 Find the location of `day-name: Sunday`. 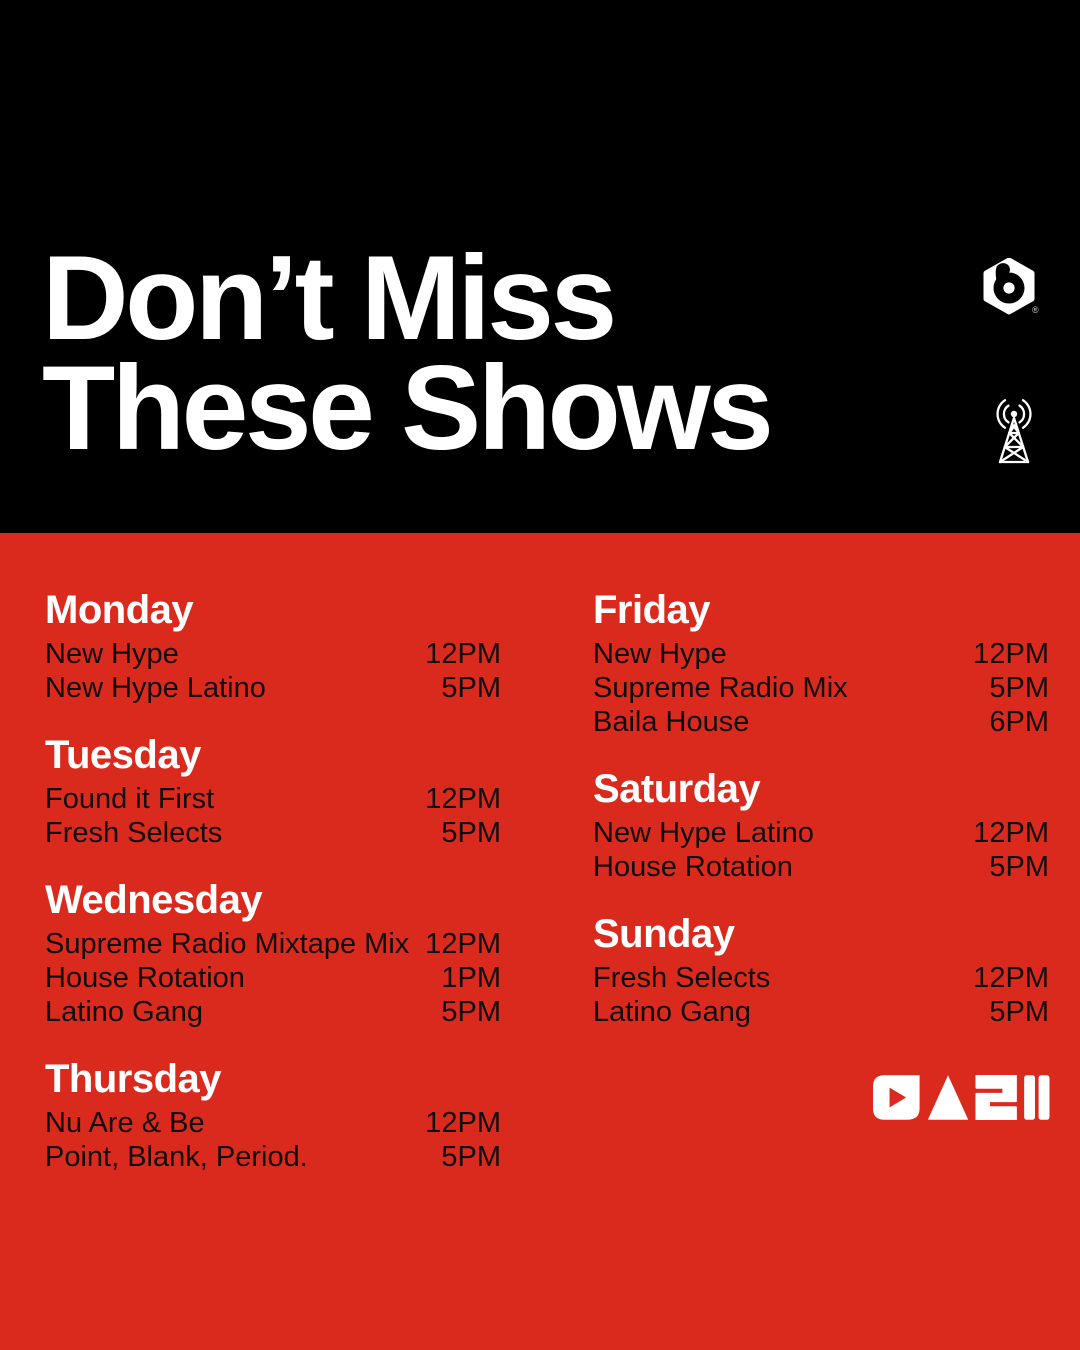

day-name: Sunday is located at coordinates (664, 934).